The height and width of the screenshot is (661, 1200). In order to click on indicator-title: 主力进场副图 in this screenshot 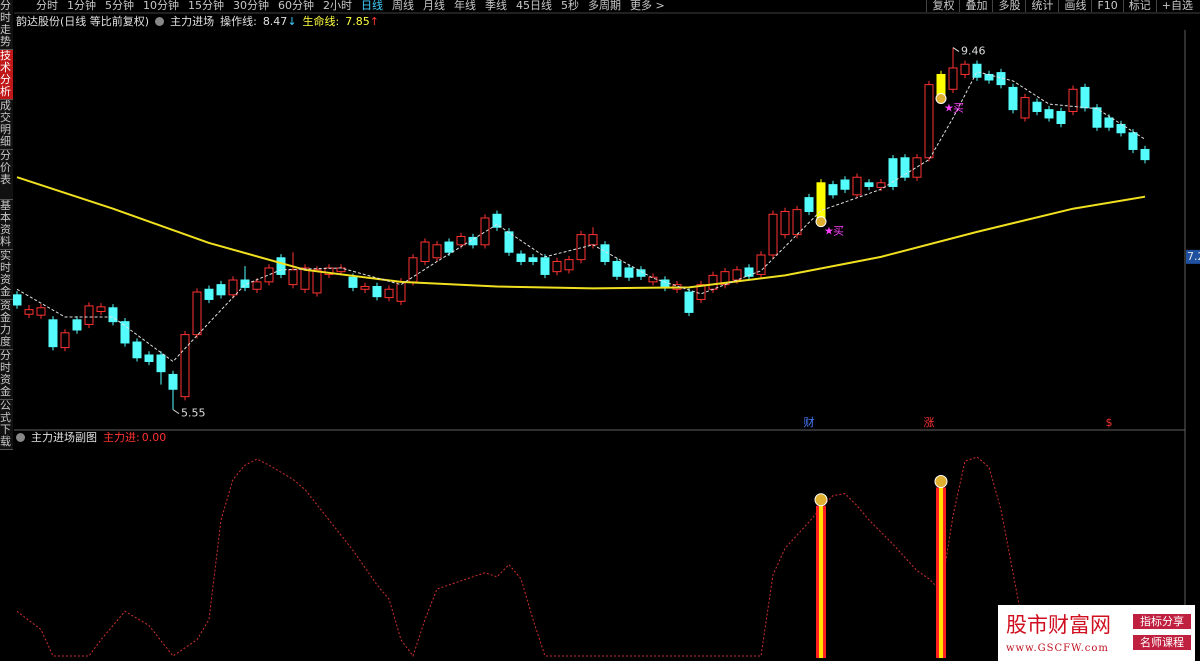, I will do `click(64, 437)`.